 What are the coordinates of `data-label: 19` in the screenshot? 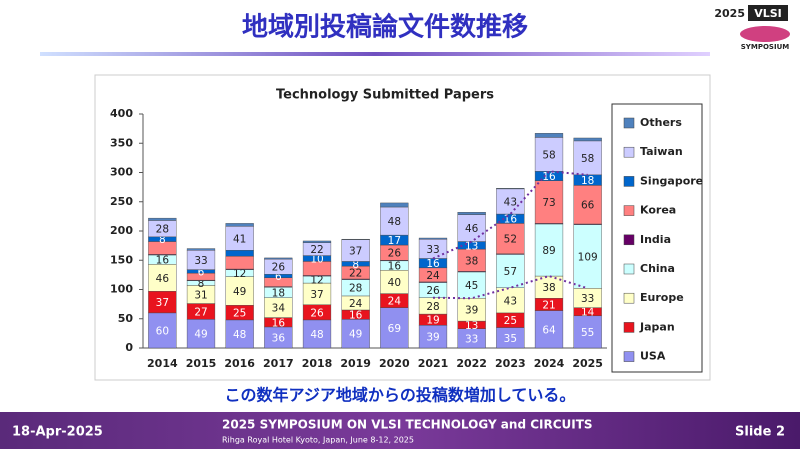 It's located at (432, 321).